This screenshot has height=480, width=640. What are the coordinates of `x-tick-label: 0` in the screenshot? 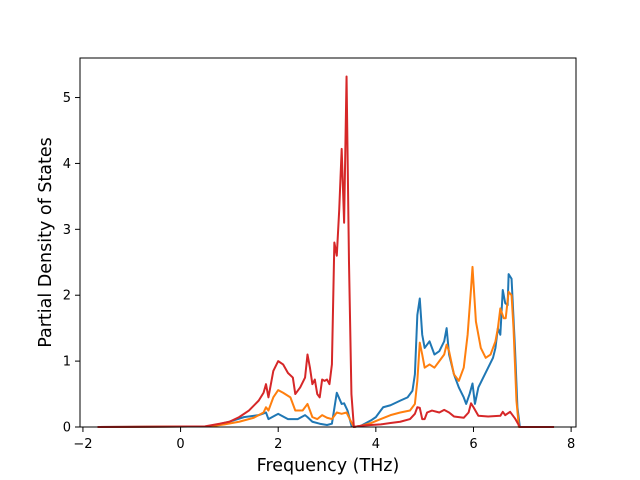 It's located at (180, 444).